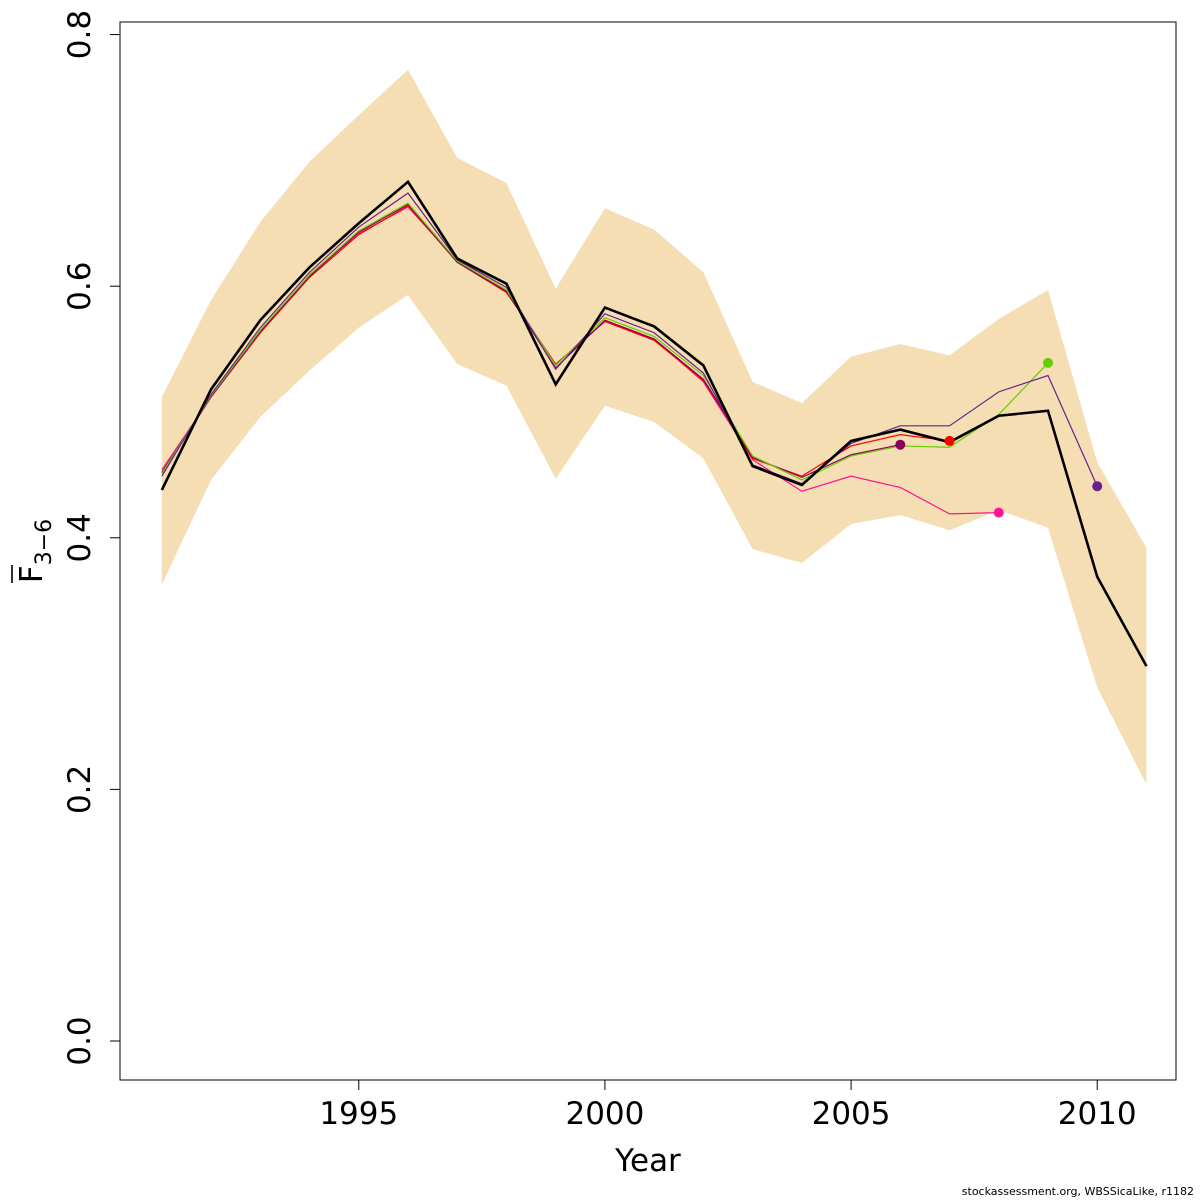  Describe the element at coordinates (999, 437) in the screenshot. I see `retro-endpoint-layer` at that location.